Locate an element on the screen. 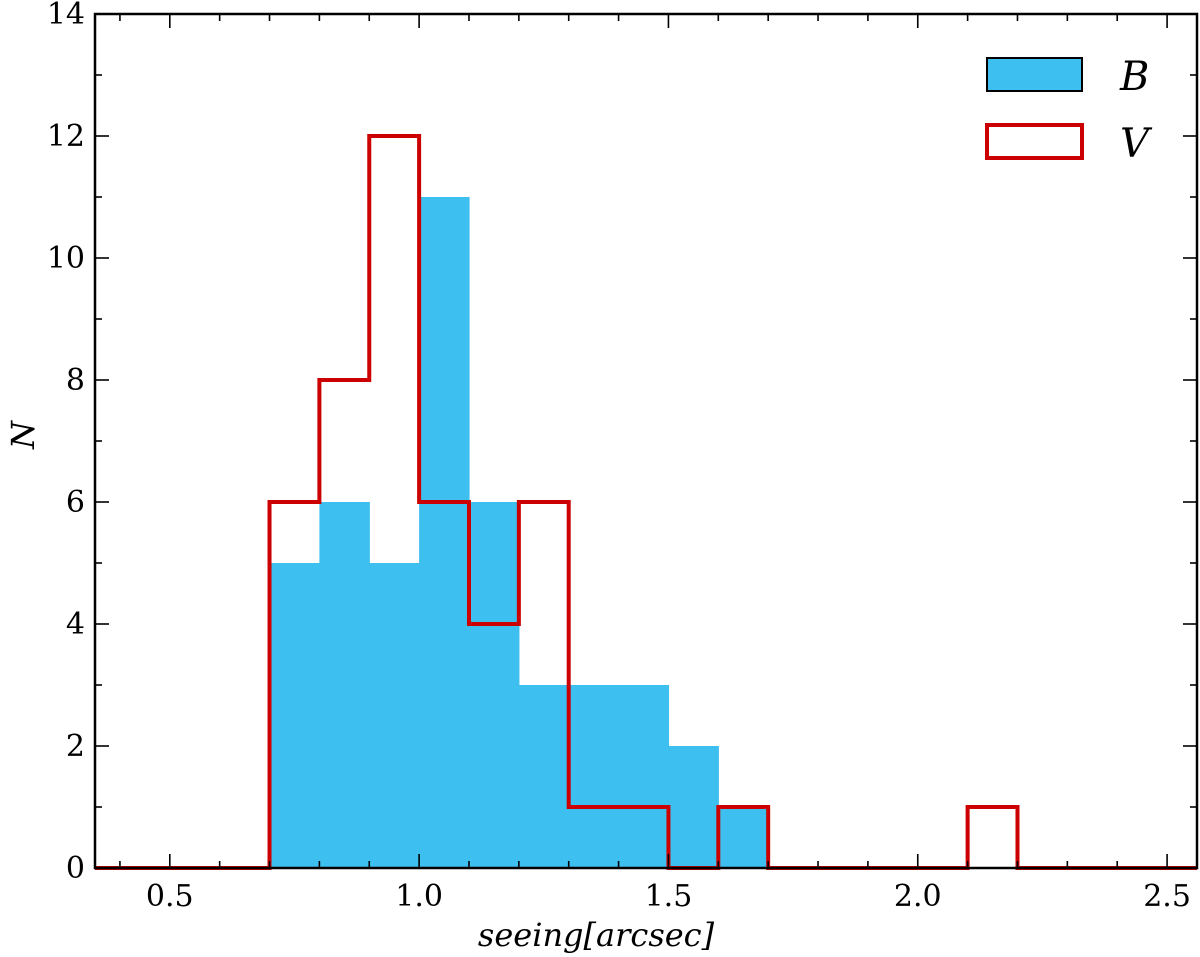 The width and height of the screenshot is (1200, 957). y-tick-label: 14 is located at coordinates (66, 16).